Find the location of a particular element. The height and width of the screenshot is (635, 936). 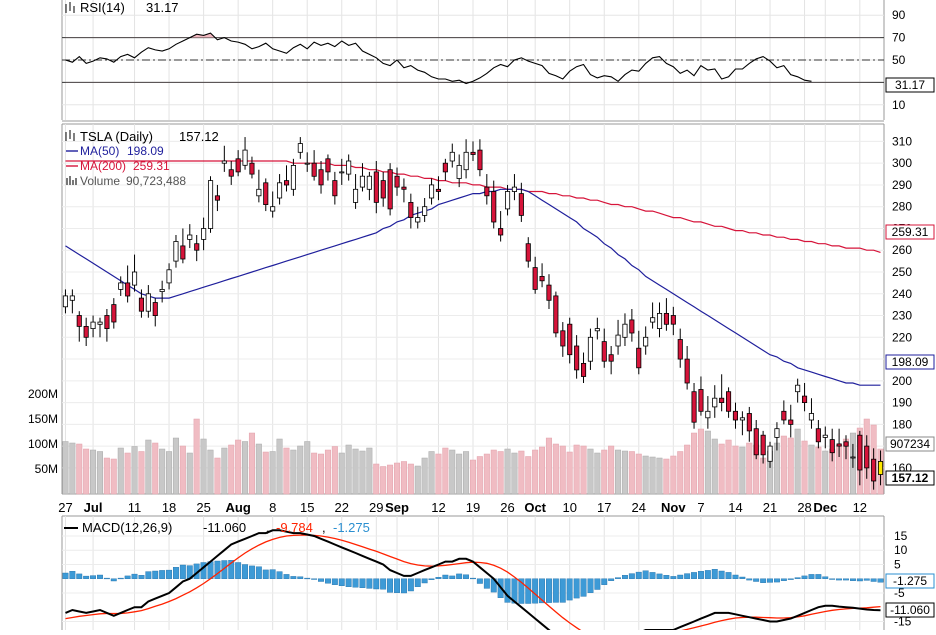

x-axis-label: 29 is located at coordinates (376, 507).